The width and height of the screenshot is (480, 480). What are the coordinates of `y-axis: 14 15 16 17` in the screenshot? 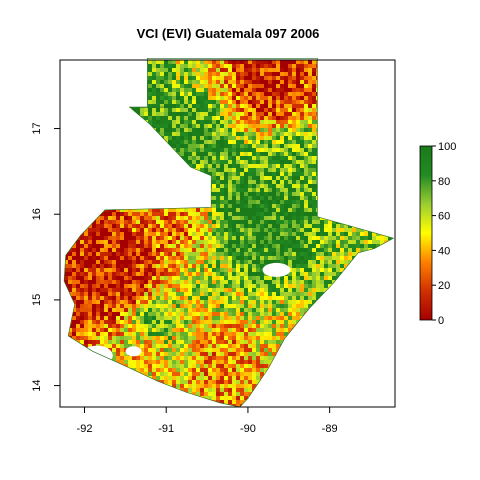 It's located at (45, 257).